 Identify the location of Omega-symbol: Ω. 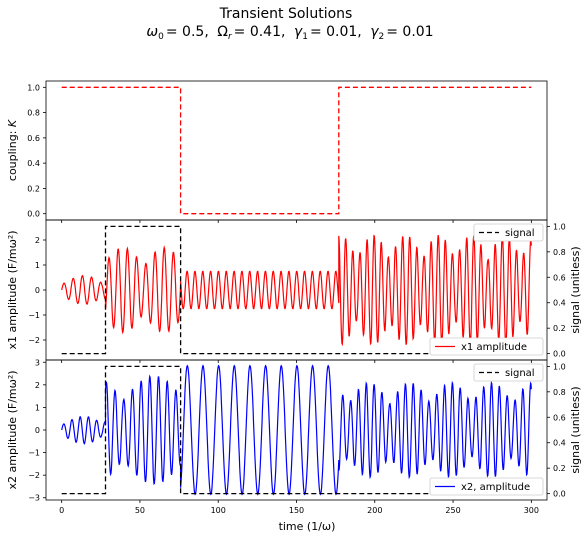
(222, 32).